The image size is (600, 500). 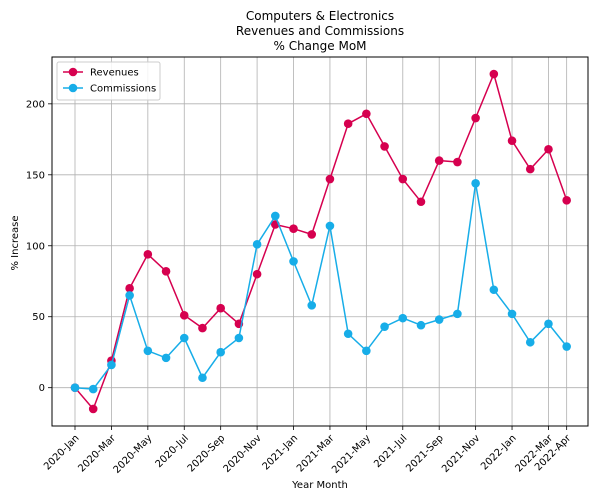 What do you see at coordinates (319, 46) in the screenshot?
I see `chart-title-line-3: % Change MoM` at bounding box center [319, 46].